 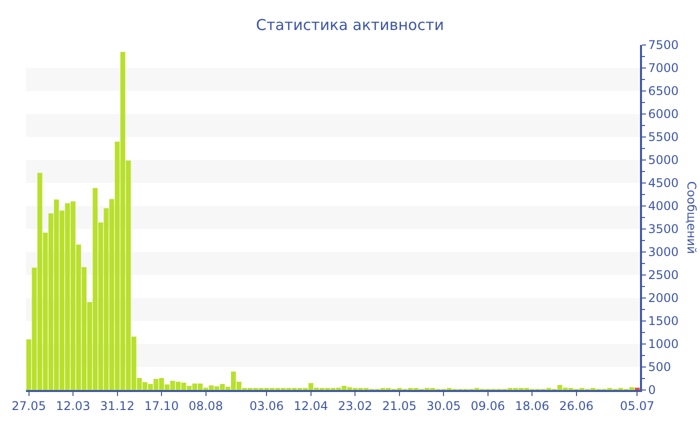 What do you see at coordinates (663, 229) in the screenshot?
I see `y-tick-label: 3500` at bounding box center [663, 229].